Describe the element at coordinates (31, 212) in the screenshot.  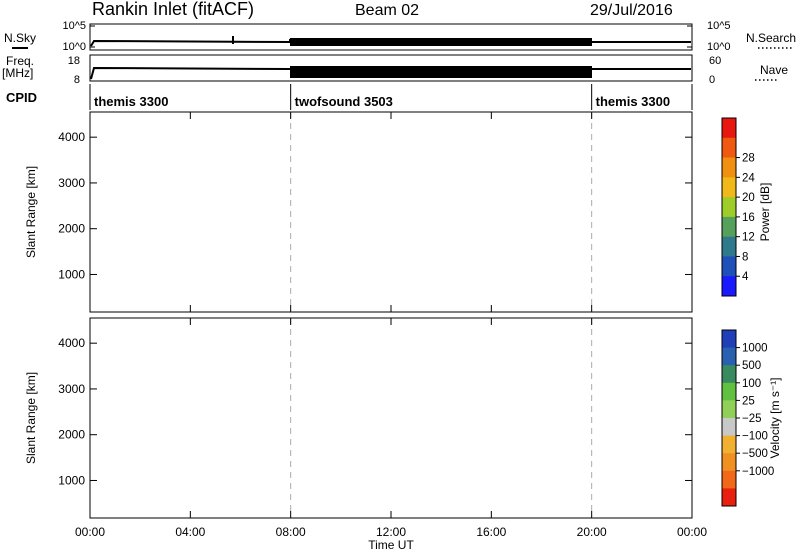
I see `power-ylabel: Slant Range [km]` at that location.